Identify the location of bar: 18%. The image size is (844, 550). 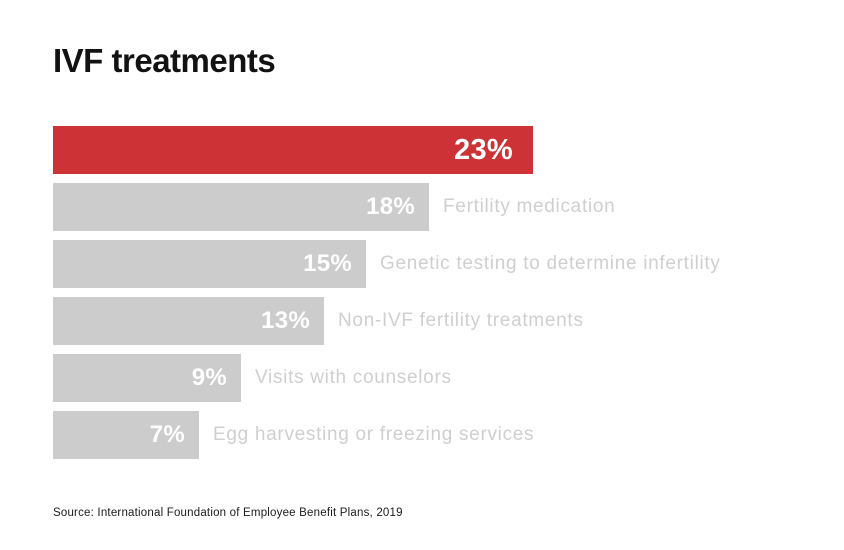
(241, 207).